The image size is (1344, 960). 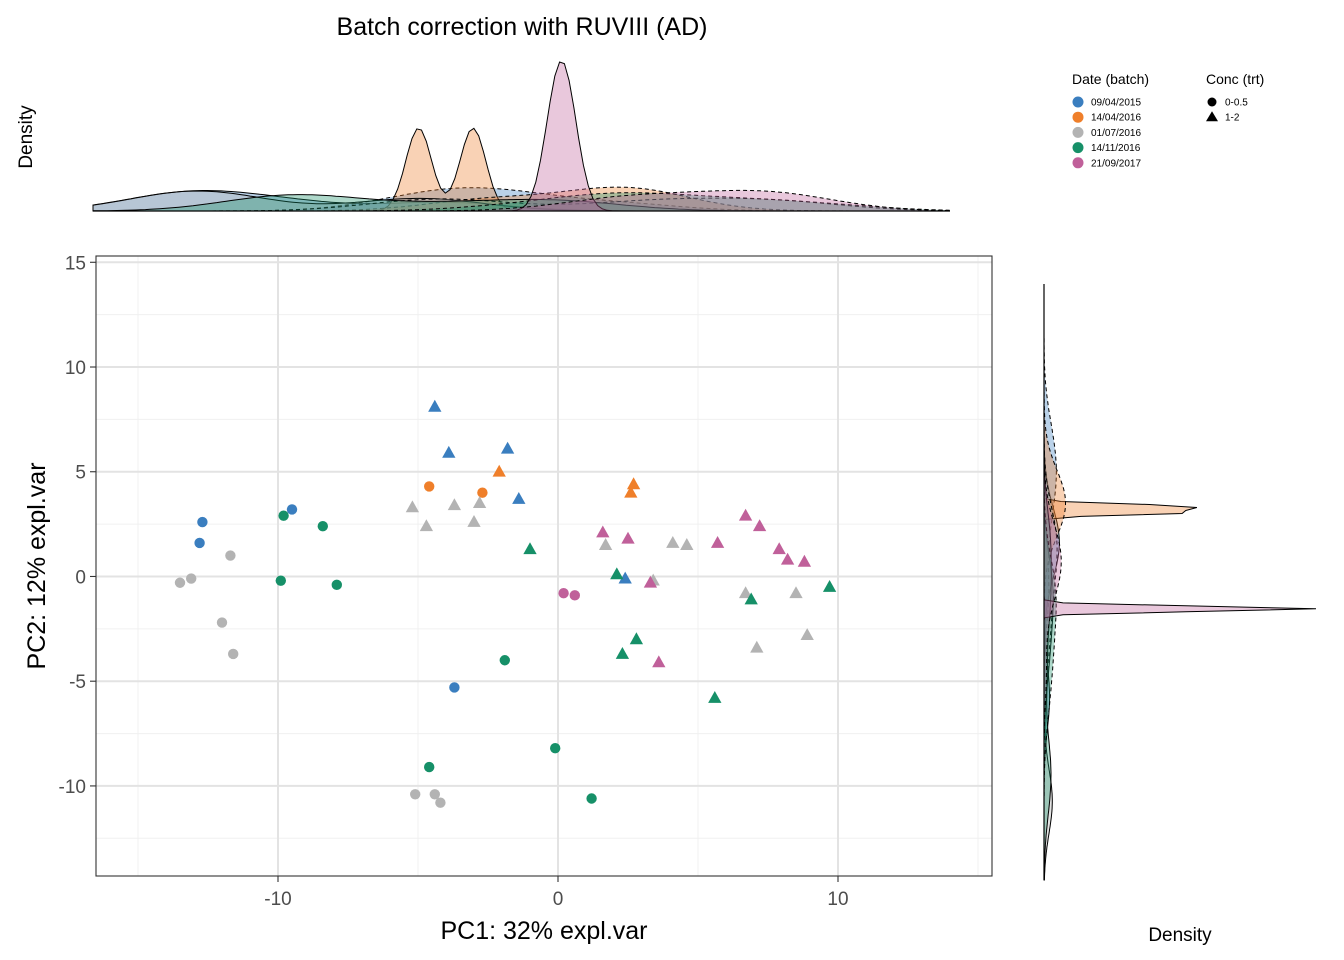 I want to click on y-tick-label: -10, so click(x=72, y=787).